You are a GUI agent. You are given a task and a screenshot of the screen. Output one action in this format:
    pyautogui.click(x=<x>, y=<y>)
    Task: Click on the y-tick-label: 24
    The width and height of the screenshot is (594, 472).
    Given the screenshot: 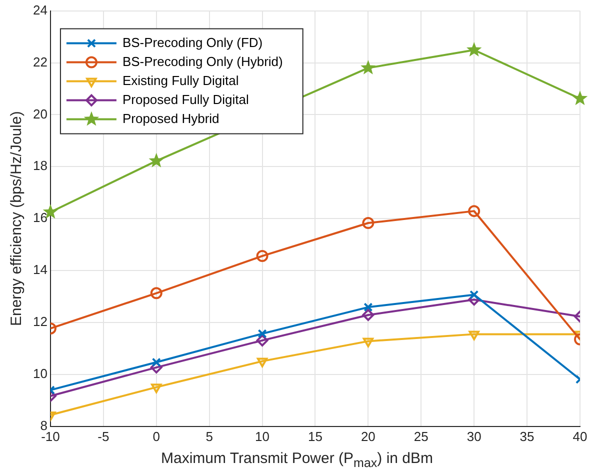 What is the action you would take?
    pyautogui.click(x=40, y=10)
    